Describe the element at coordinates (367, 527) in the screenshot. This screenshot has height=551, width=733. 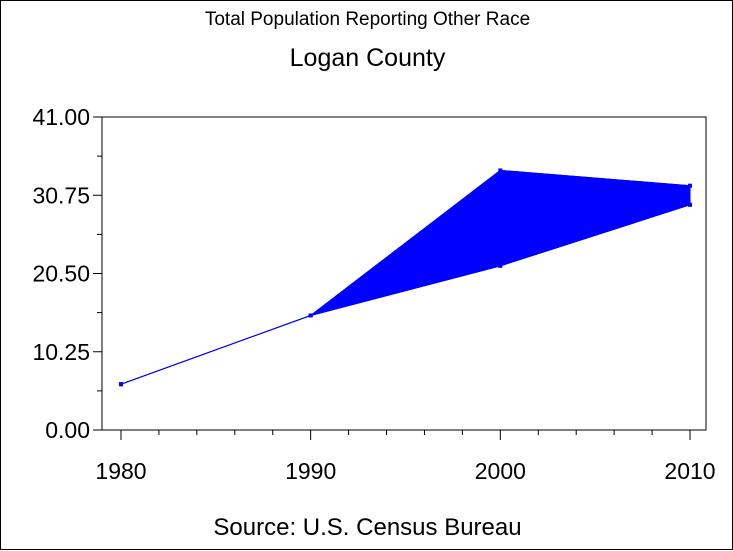
I see `chart-footnote: Source: U.S. Census Bureau` at that location.